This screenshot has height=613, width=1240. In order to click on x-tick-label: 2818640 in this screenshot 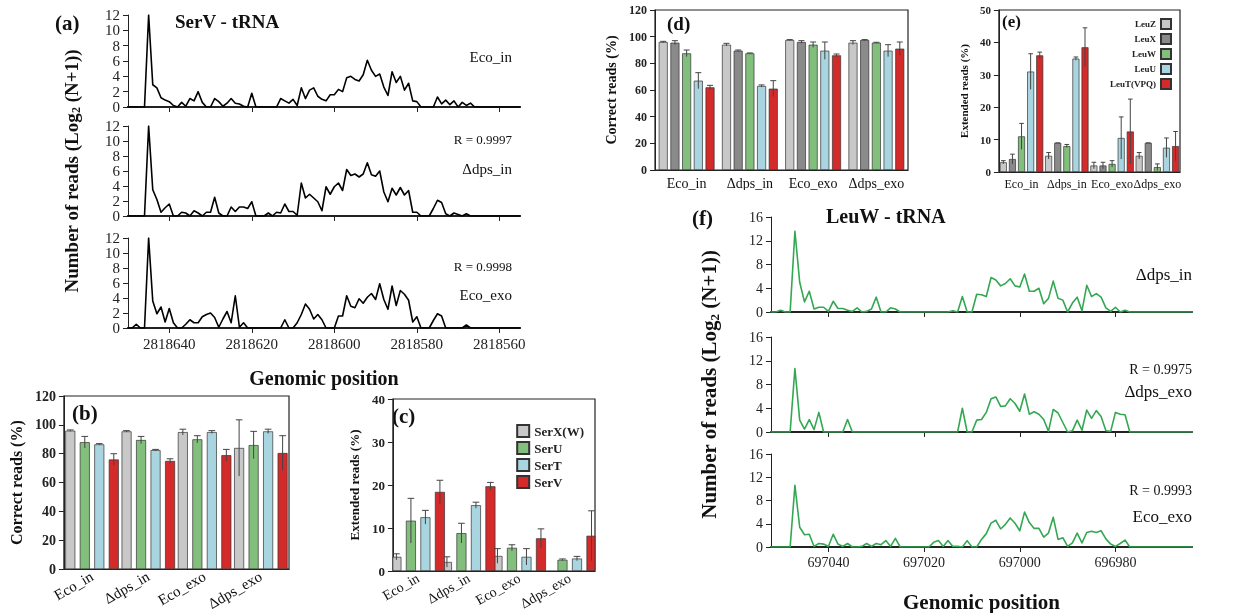, I will do `click(169, 343)`.